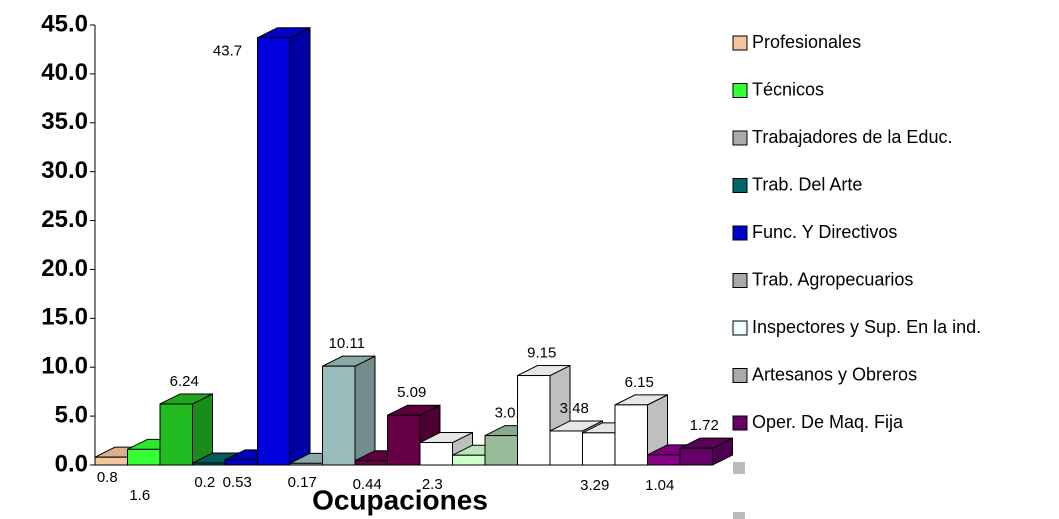  What do you see at coordinates (107, 477) in the screenshot?
I see `value-label: 0.8` at bounding box center [107, 477].